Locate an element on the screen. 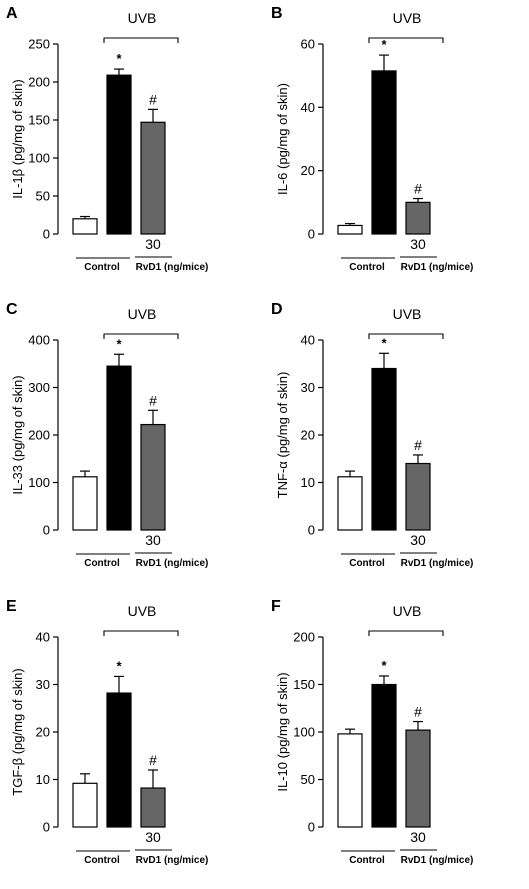  panel-letter: C is located at coordinates (12, 309).